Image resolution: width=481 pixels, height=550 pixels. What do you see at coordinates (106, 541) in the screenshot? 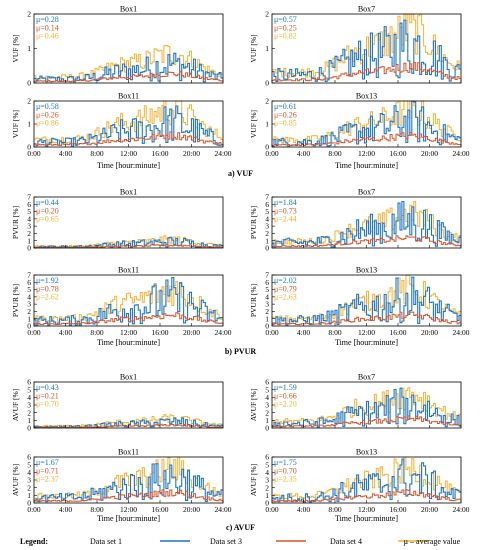
I see `legend-entry-label: Data set 1` at bounding box center [106, 541].